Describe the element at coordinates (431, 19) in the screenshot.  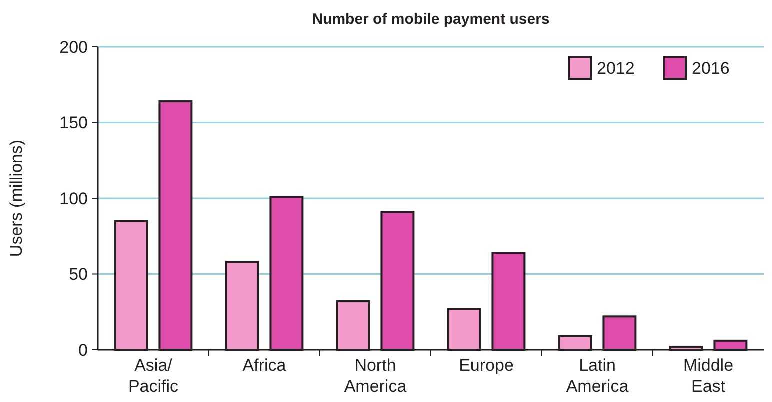
I see `chart-title: Number of mobile payment users` at that location.